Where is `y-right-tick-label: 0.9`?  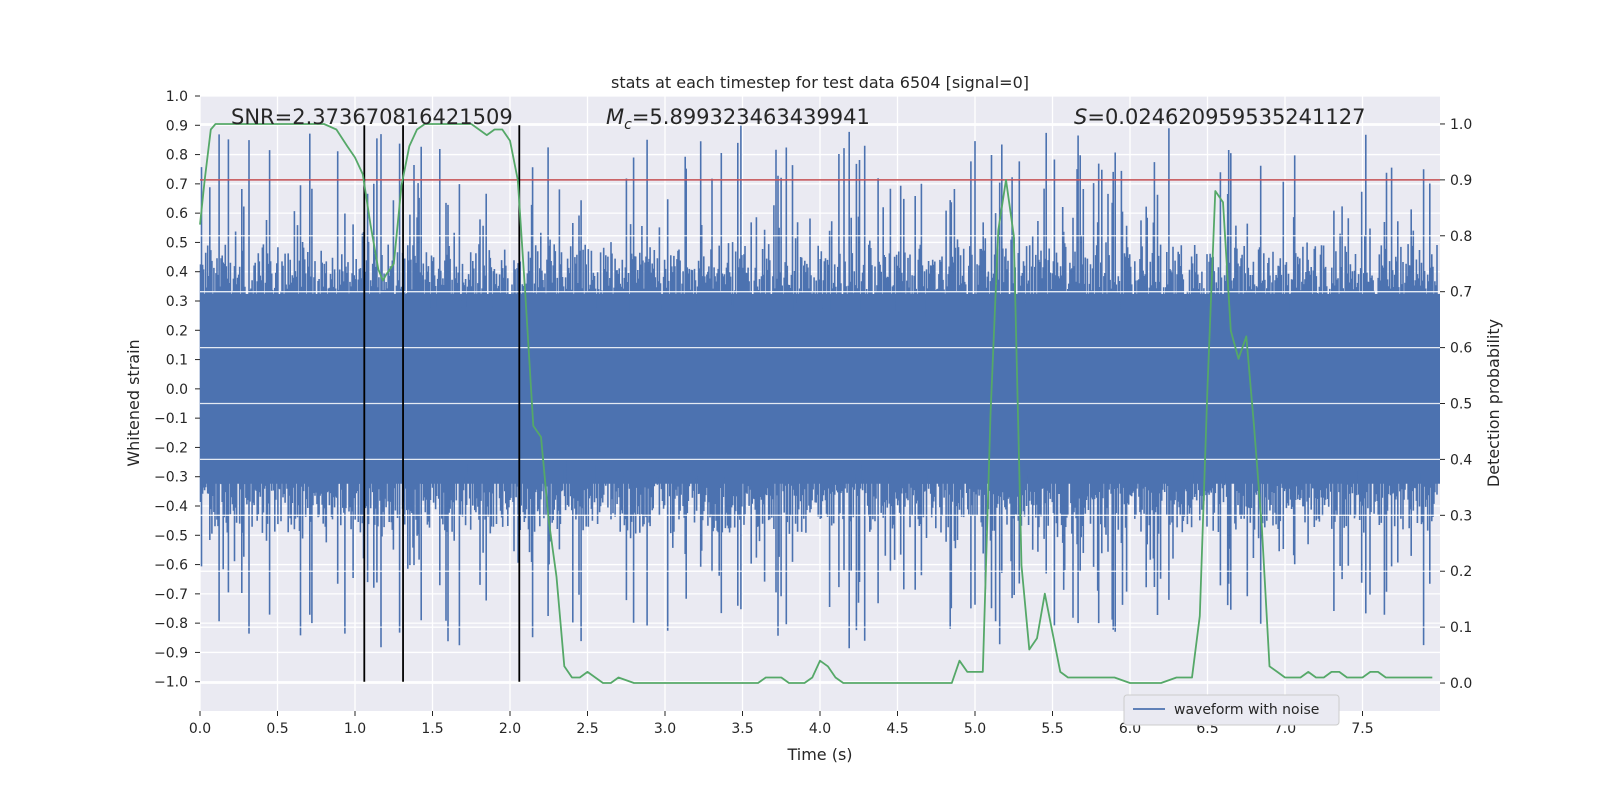 y-right-tick-label: 0.9 is located at coordinates (1461, 181).